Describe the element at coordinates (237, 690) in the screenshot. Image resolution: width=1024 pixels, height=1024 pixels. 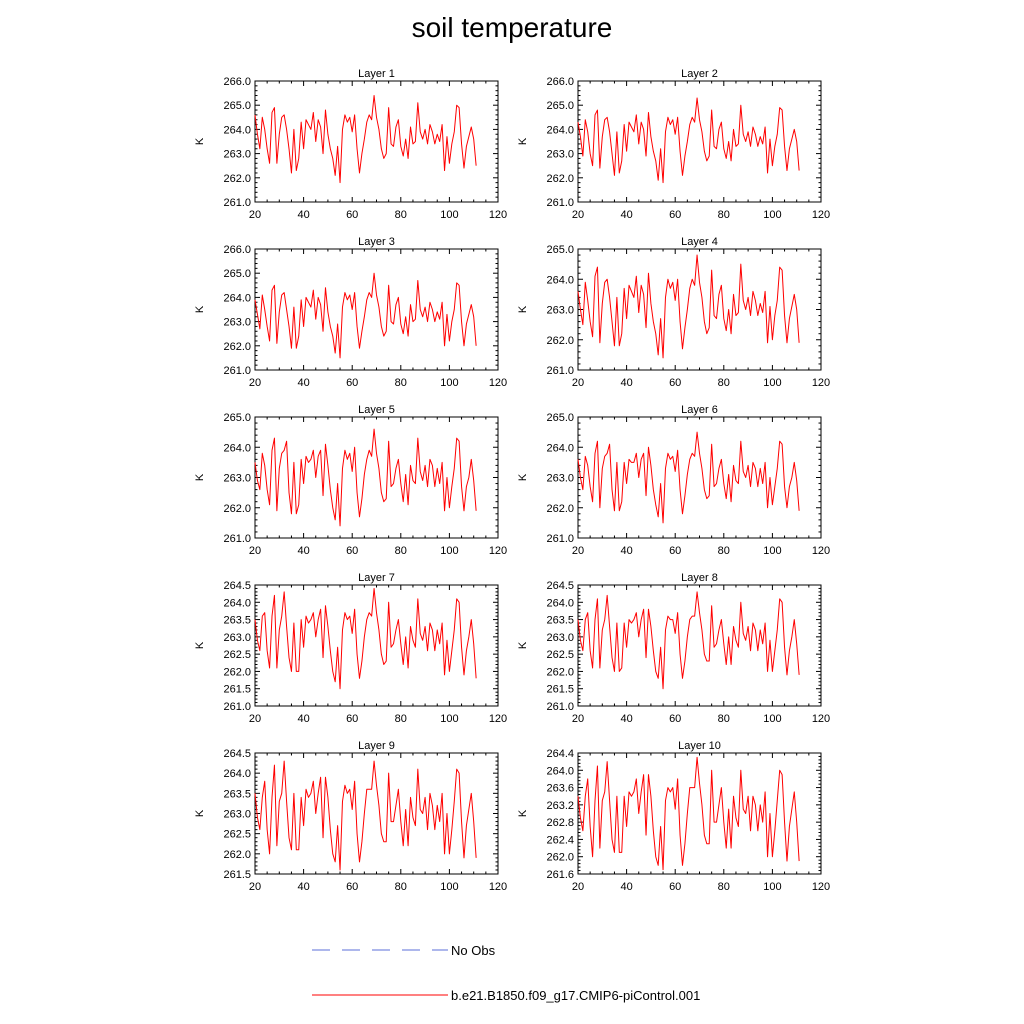
I see `y-tick-label: 261.5` at that location.